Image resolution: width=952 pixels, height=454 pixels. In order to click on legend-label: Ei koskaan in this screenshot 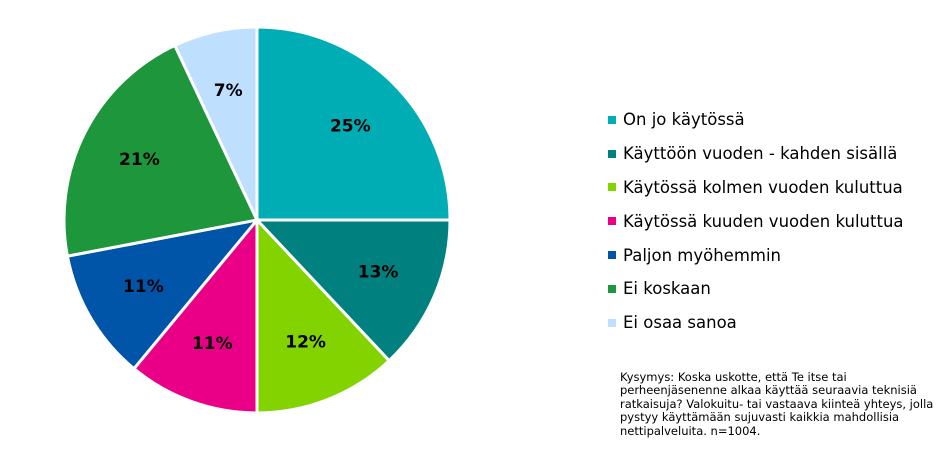, I will do `click(667, 289)`.